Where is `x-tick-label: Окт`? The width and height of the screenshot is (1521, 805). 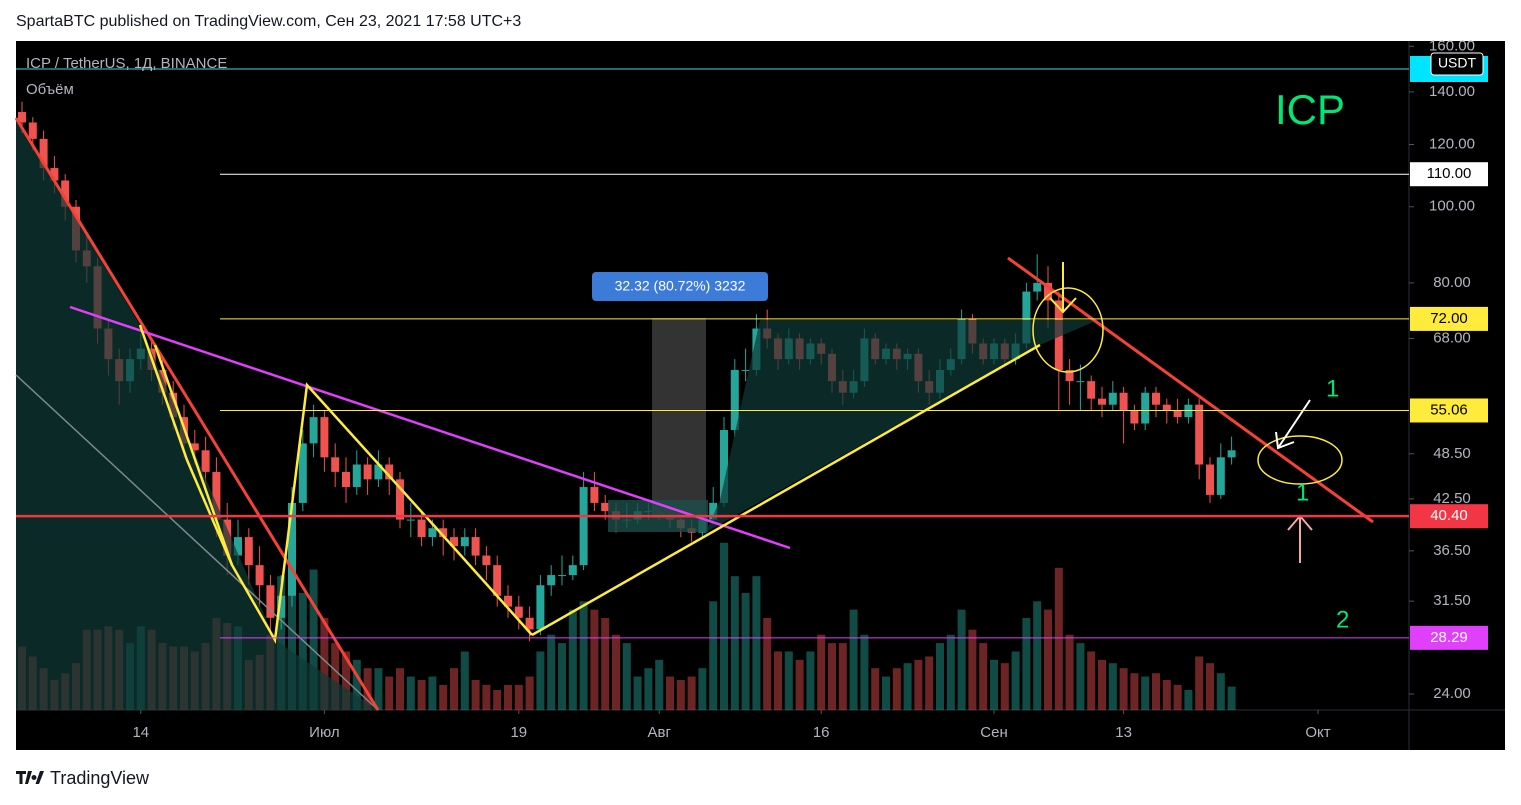
x-tick-label: Окт is located at coordinates (1317, 732).